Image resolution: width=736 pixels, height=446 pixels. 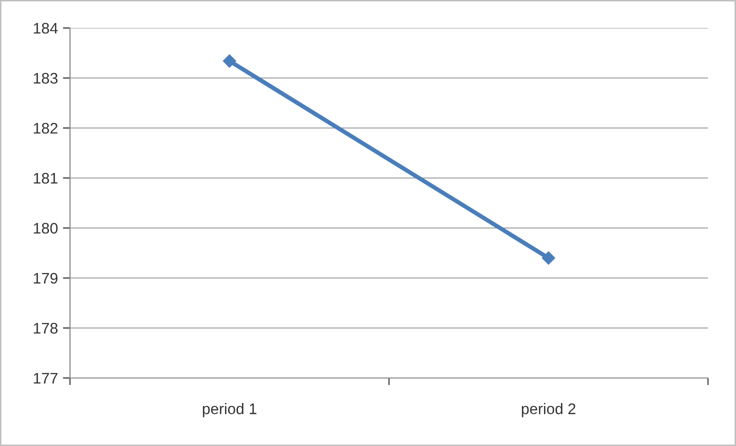 I want to click on y-tick-label: 183, so click(x=46, y=78).